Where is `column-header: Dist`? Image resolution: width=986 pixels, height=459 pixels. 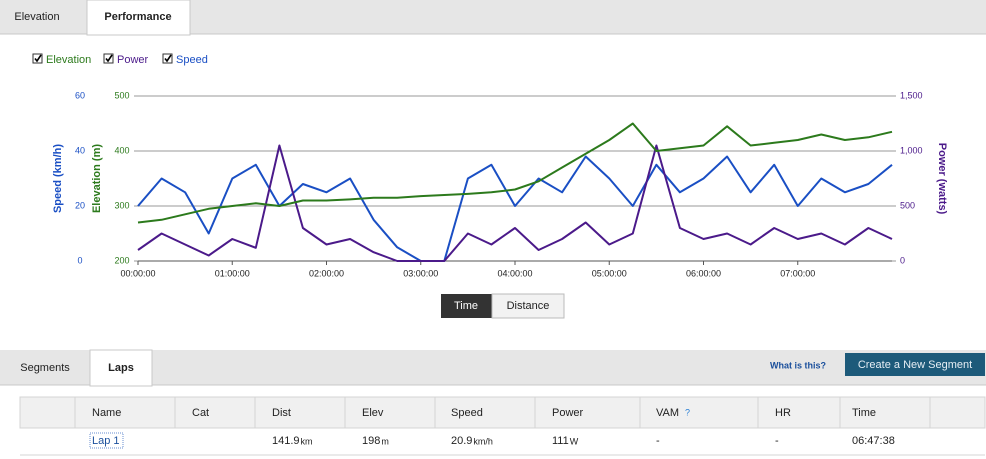 column-header: Dist is located at coordinates (281, 413).